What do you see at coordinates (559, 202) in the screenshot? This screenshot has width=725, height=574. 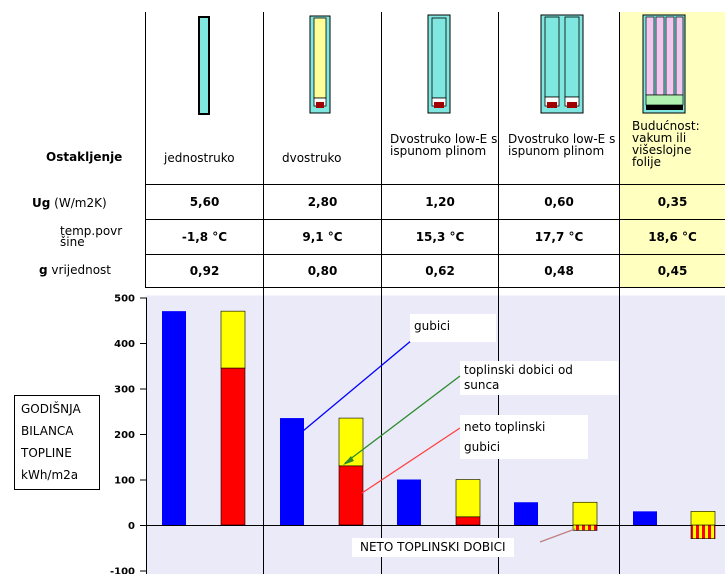 I see `ug-value: 0,60` at bounding box center [559, 202].